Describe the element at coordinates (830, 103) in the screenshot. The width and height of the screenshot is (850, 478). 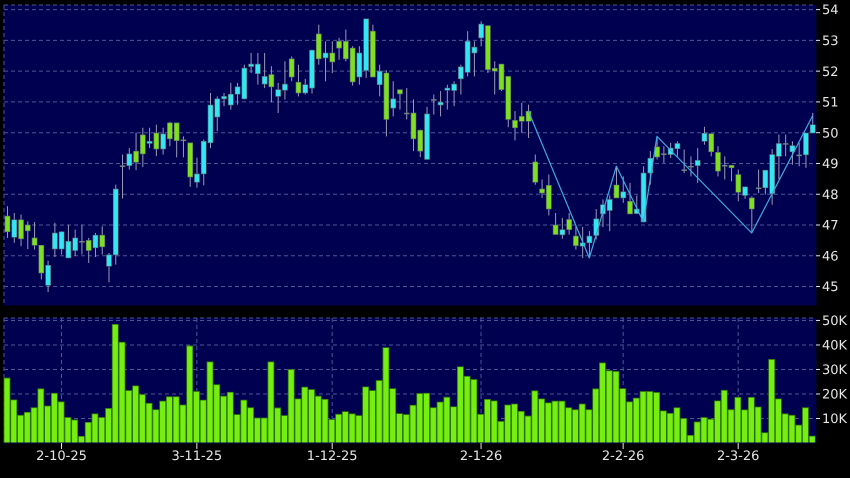
I see `y-tick-label: 51` at that location.